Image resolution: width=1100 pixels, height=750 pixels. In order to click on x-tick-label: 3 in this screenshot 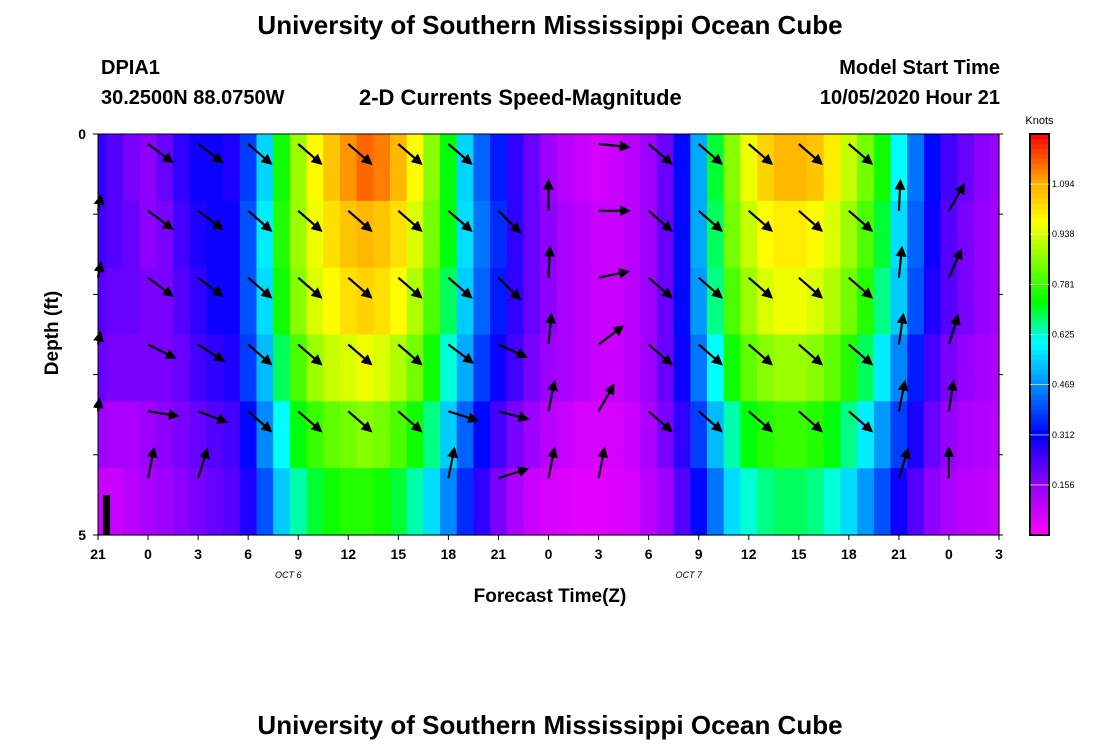, I will do `click(999, 554)`.